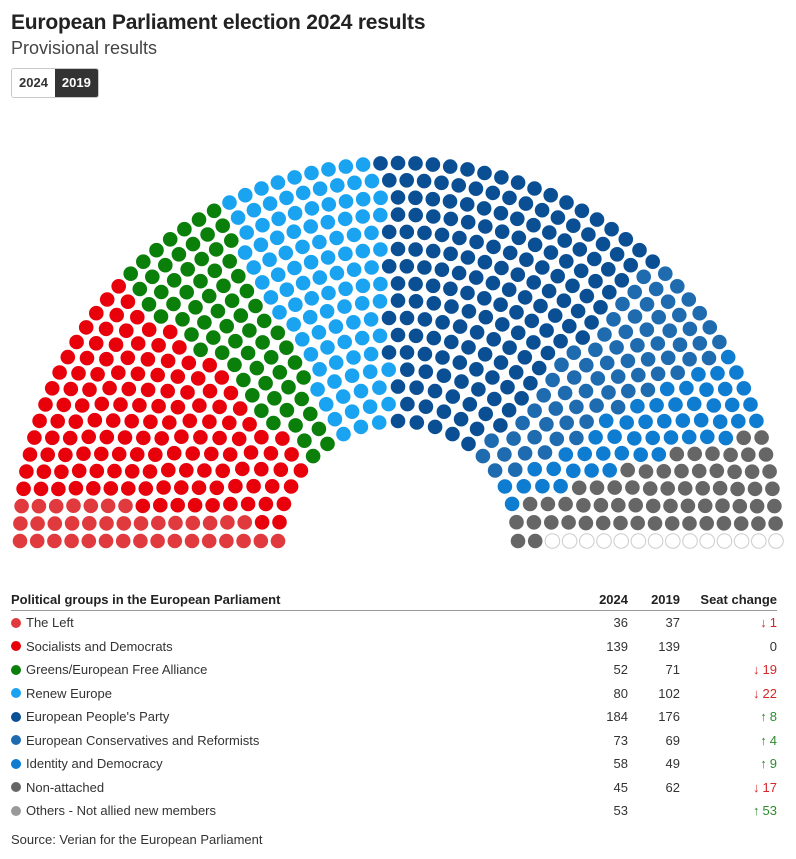  I want to click on seats-2019-cell: 69, so click(672, 740).